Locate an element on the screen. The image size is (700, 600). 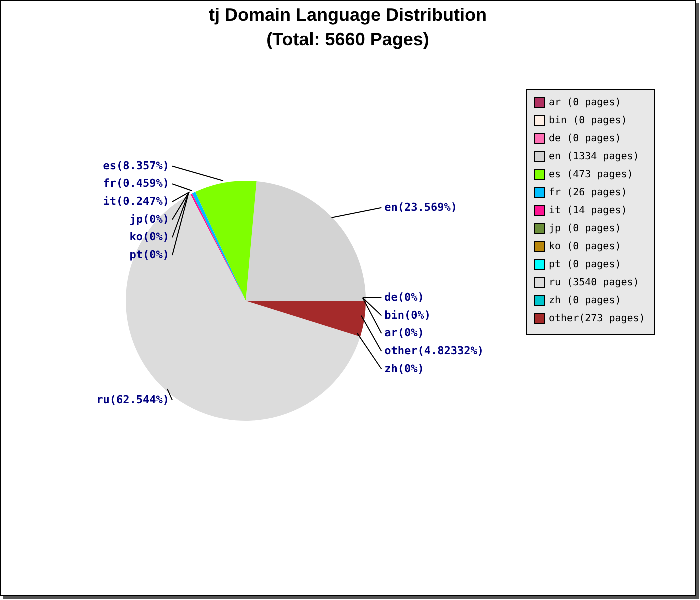
data-label: other(4.82332%) is located at coordinates (434, 351).